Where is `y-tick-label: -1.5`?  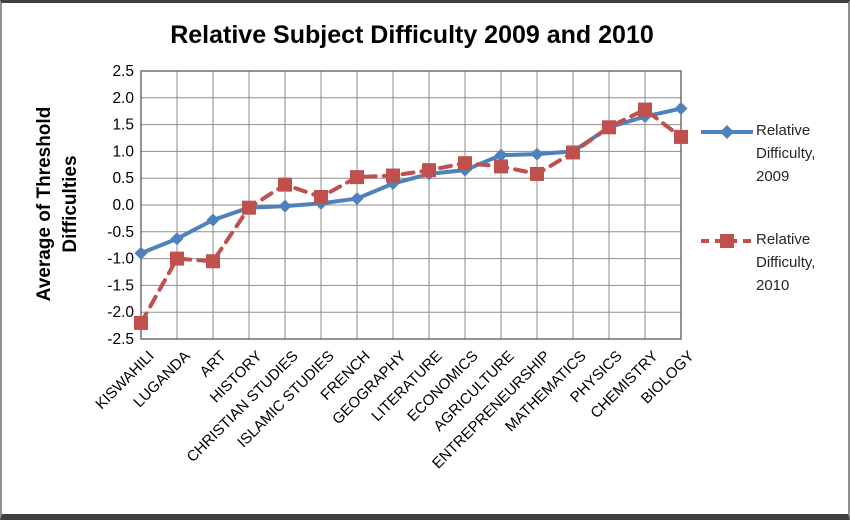
y-tick-label: -1.5 is located at coordinates (120, 285).